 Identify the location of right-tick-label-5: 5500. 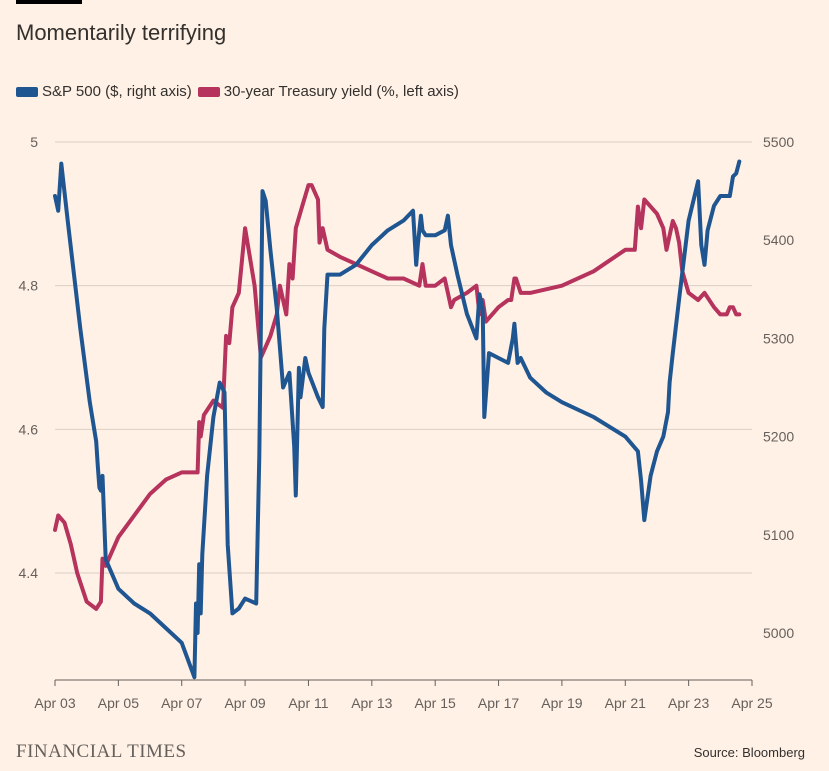
(778, 142).